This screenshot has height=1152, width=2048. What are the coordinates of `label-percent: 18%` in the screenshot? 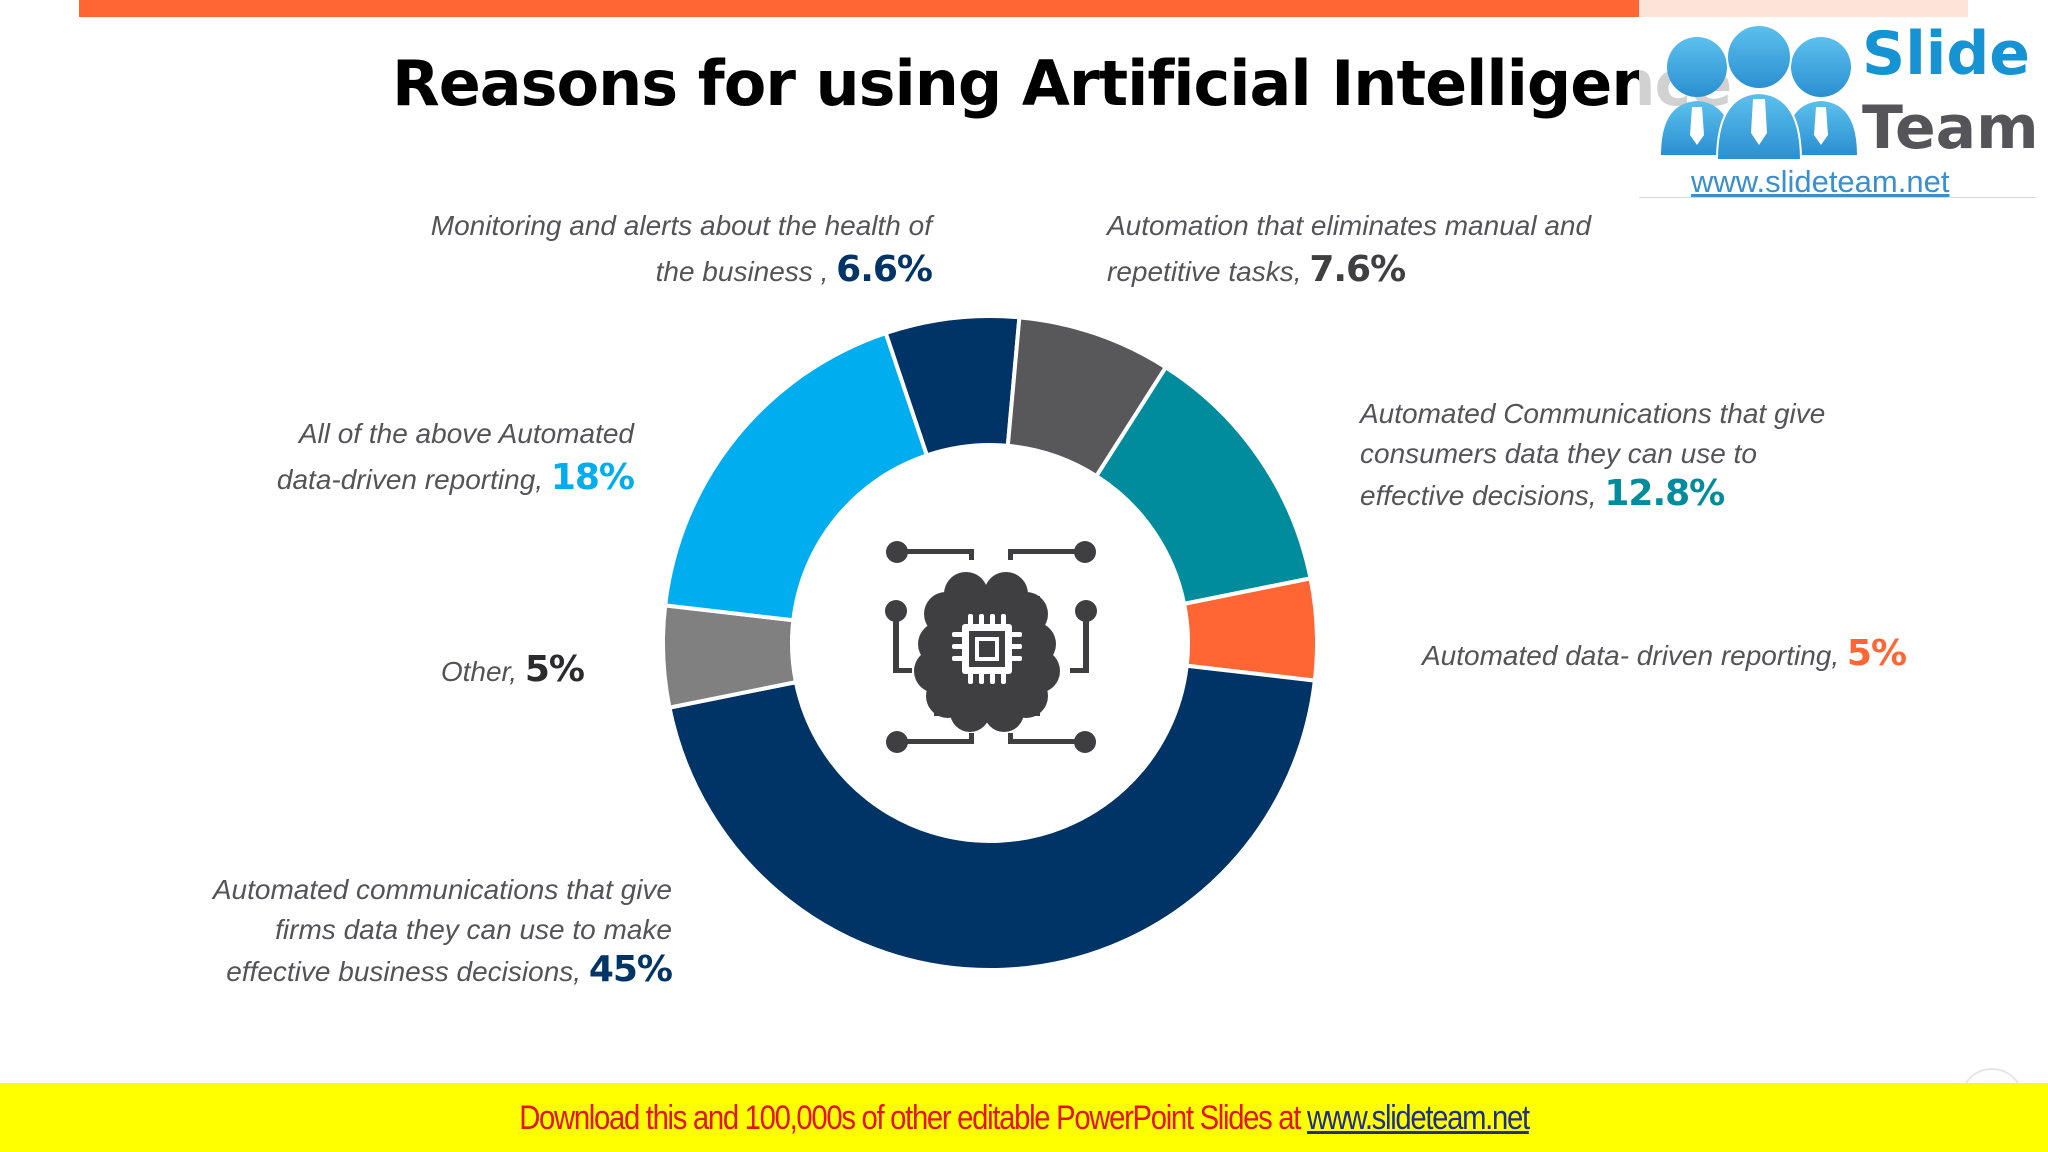 It's located at (592, 477).